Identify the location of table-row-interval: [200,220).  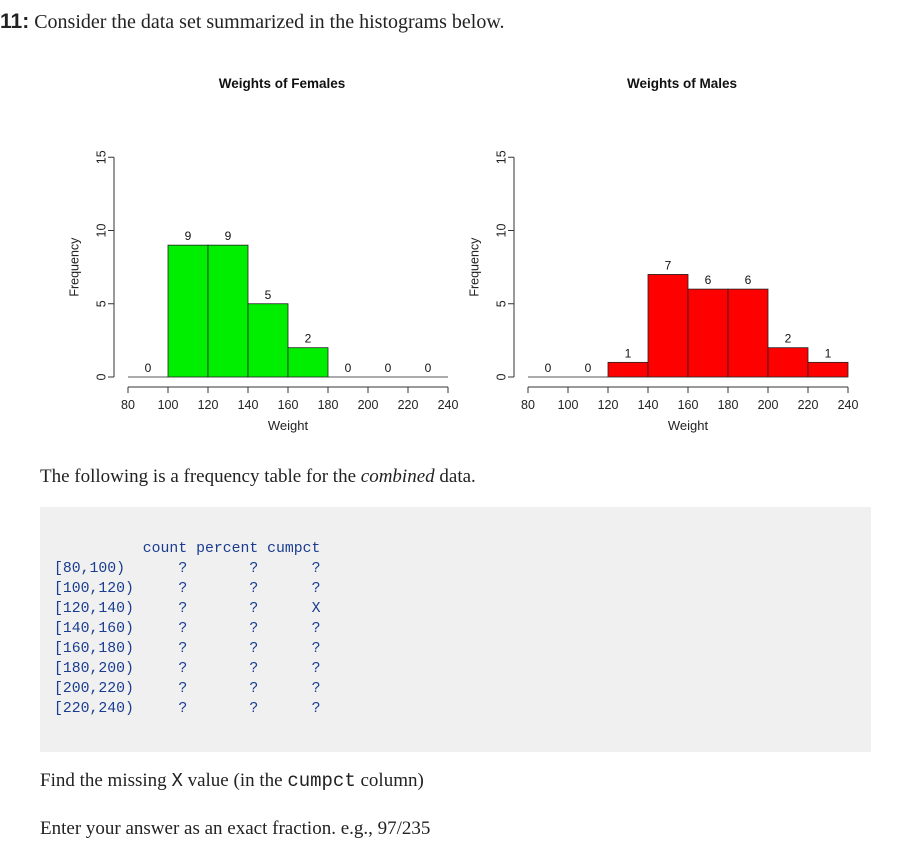
(98, 689).